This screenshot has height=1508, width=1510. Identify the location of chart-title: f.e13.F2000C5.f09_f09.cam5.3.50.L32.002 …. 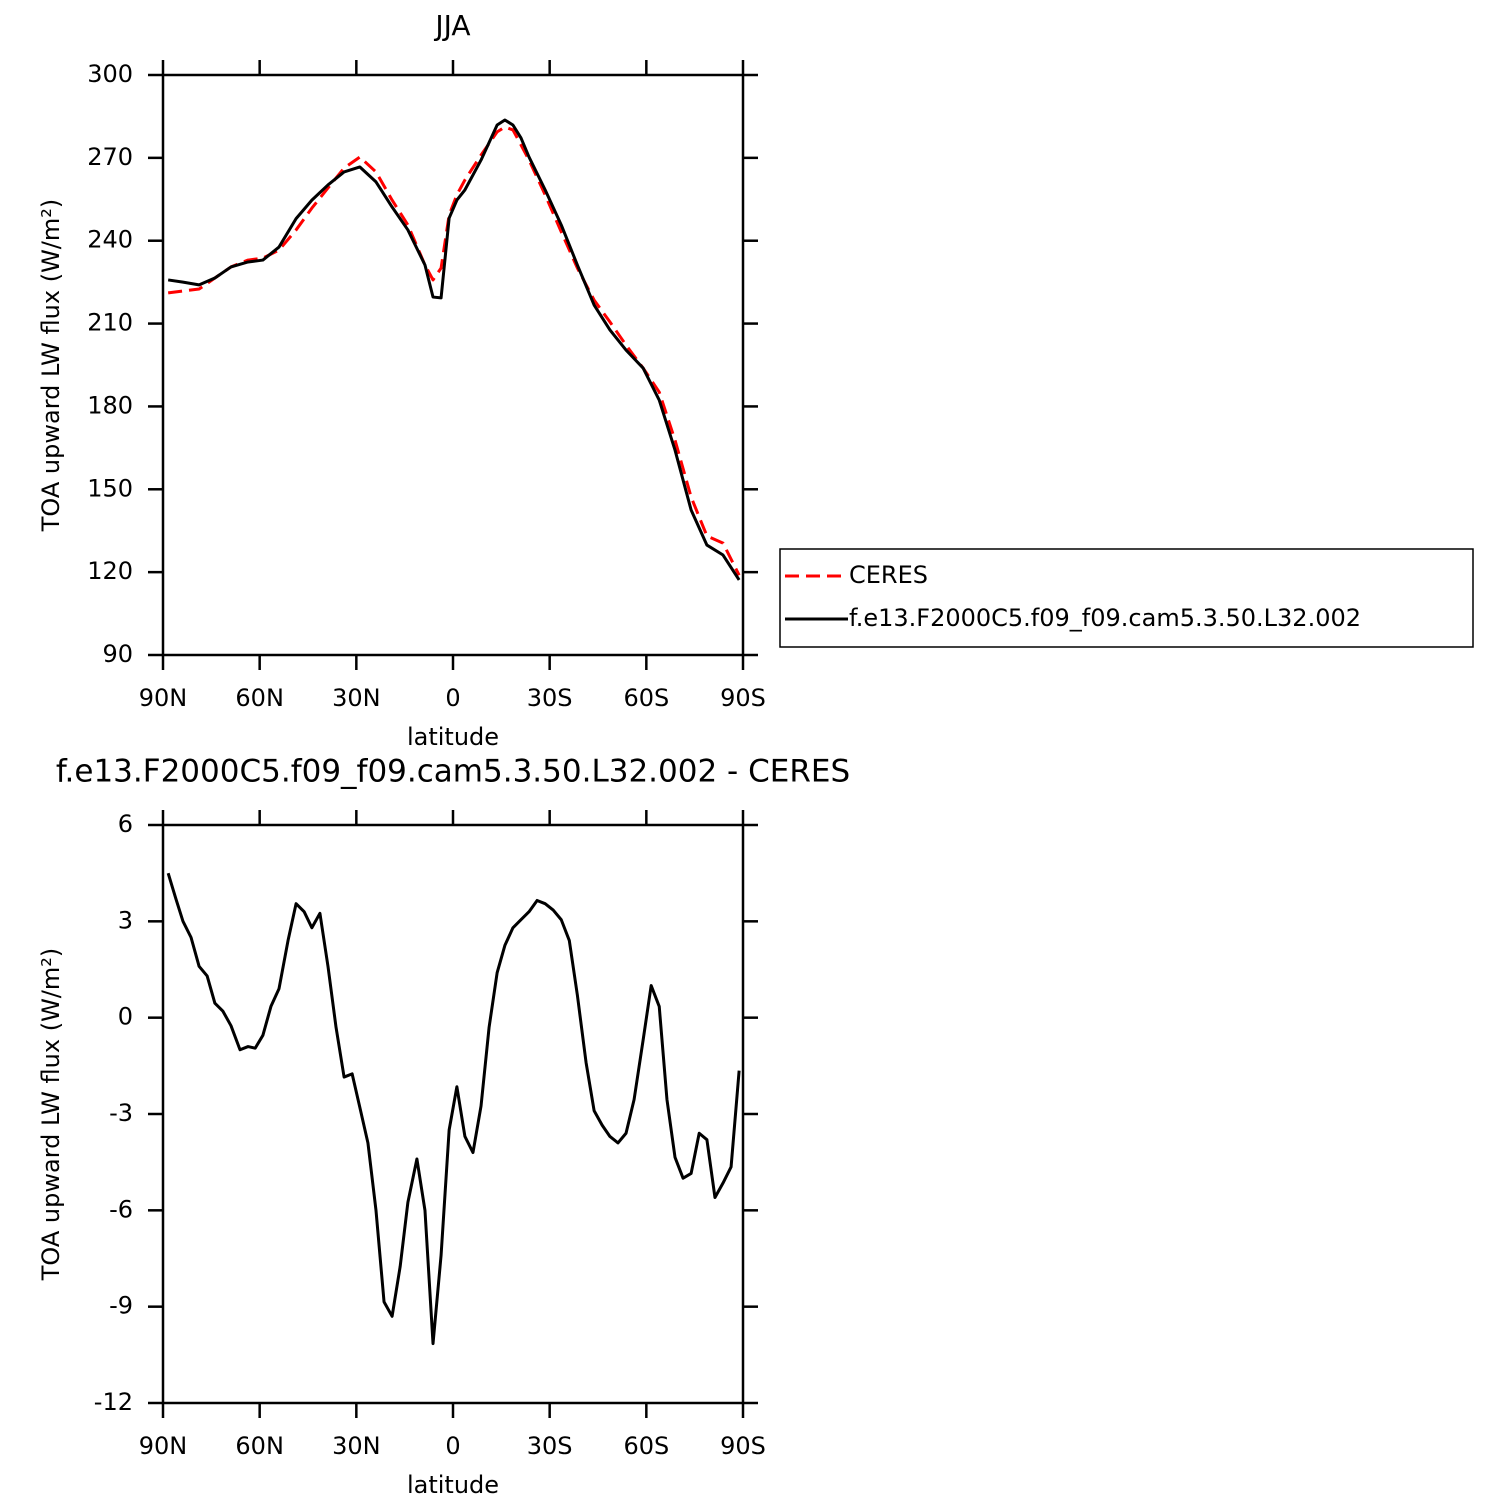
(453, 772).